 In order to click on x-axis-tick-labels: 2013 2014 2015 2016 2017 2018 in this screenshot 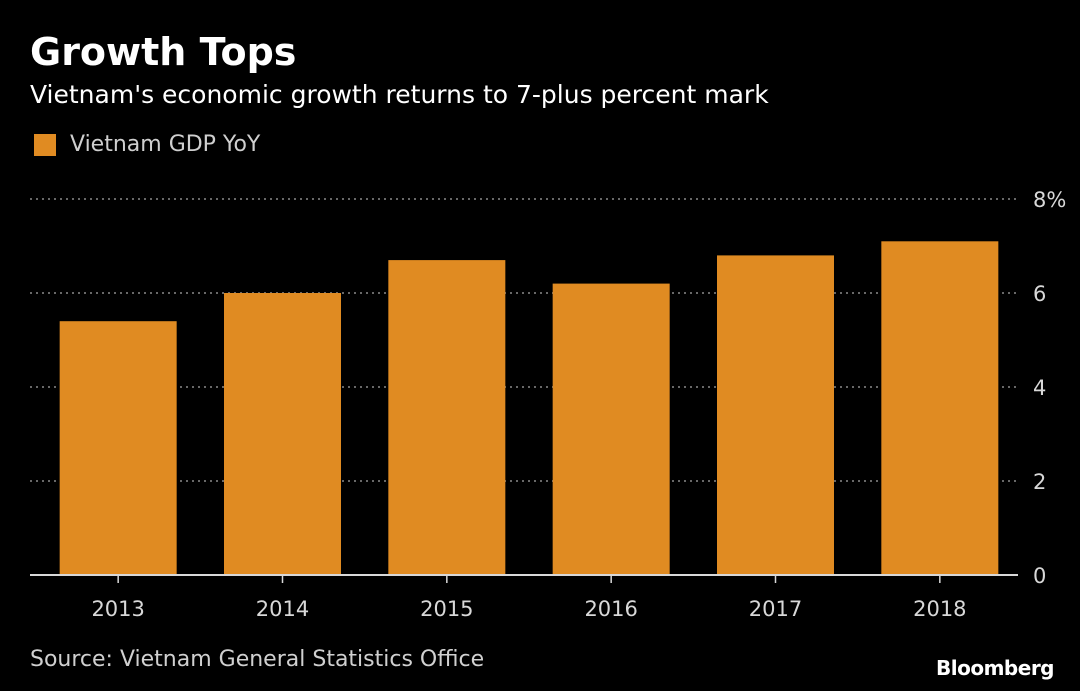, I will do `click(528, 609)`.